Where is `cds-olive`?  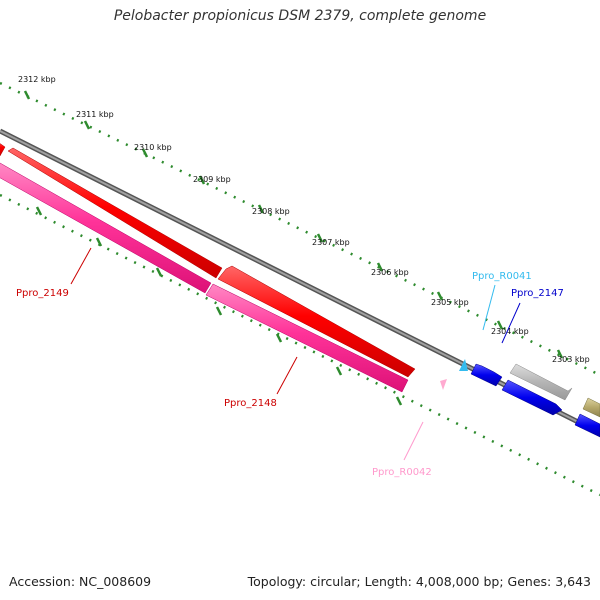 cds-olive is located at coordinates (591, 407).